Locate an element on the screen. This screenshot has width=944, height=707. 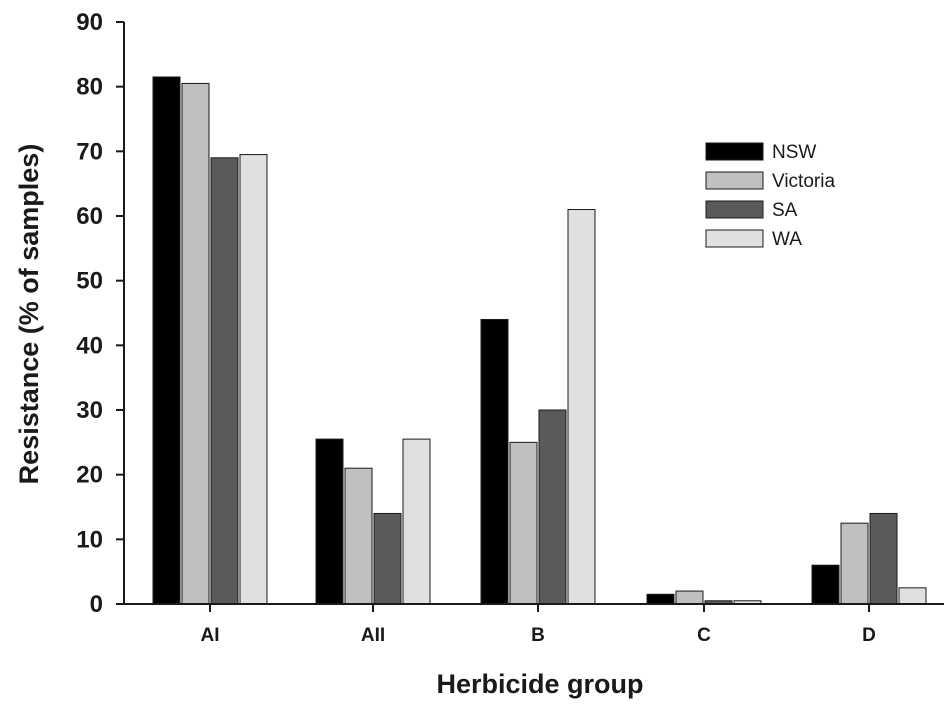
y-axis-title: Resistance (% of samples) is located at coordinates (29, 314).